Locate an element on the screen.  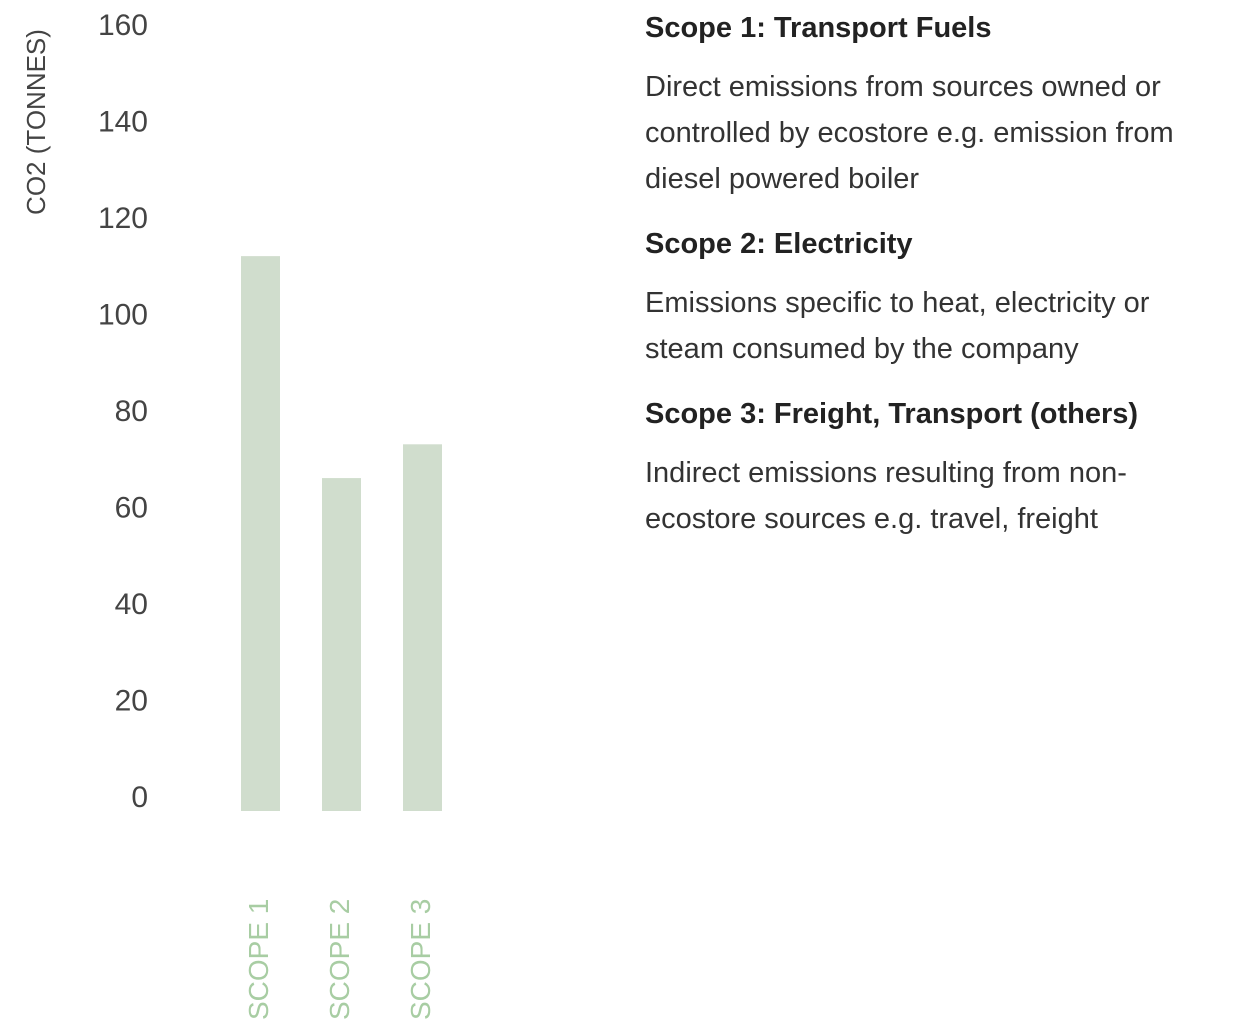
y-tick-label: 140 is located at coordinates (123, 121).